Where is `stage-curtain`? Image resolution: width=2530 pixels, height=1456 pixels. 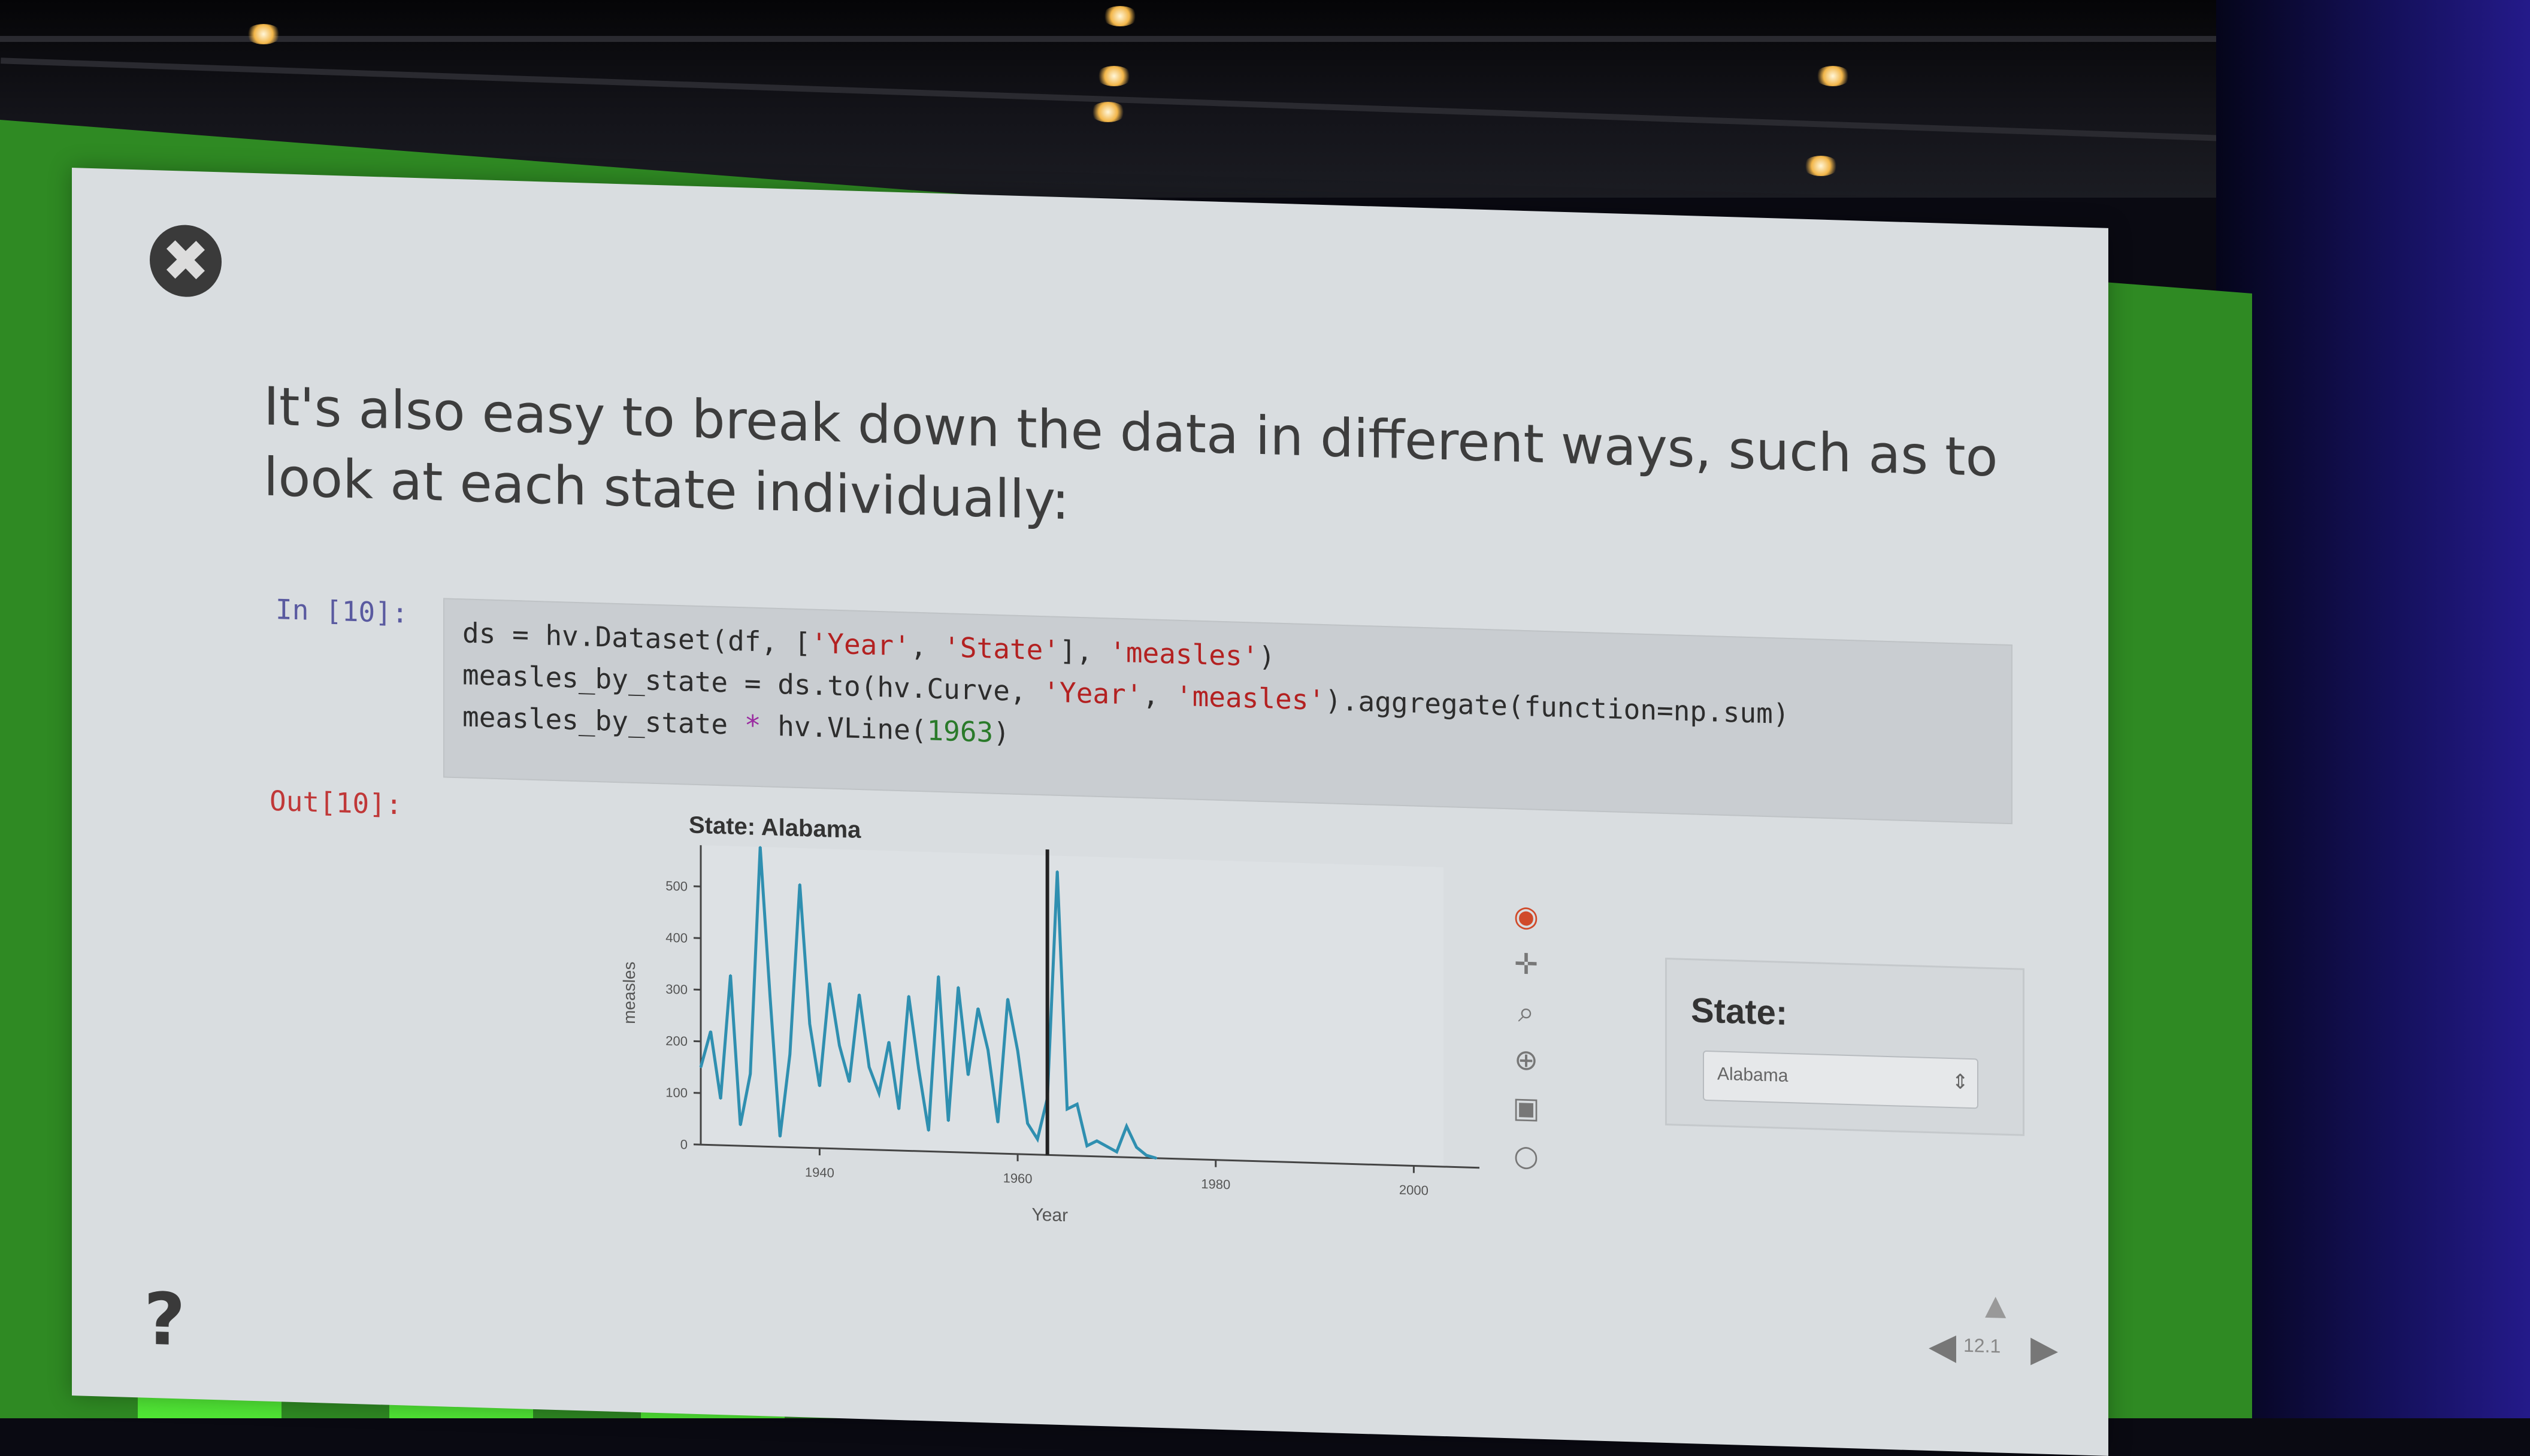
stage-curtain is located at coordinates (2373, 709).